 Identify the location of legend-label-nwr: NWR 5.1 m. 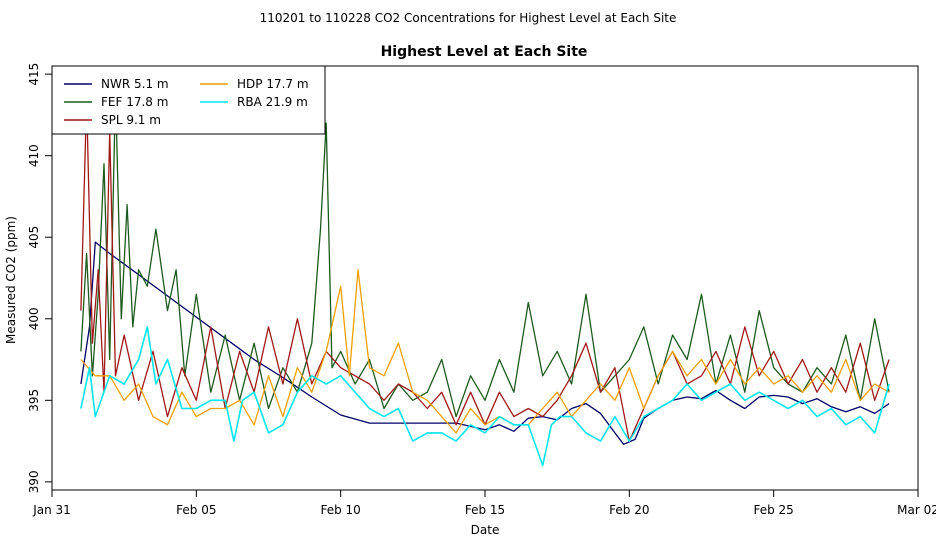
(135, 84).